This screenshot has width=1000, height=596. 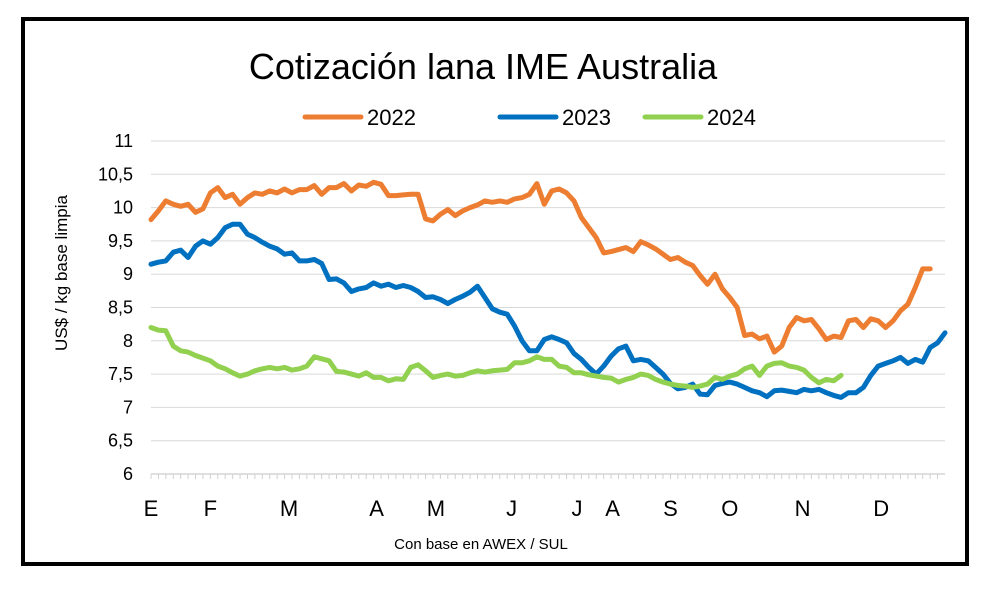 I want to click on y-tick-label: 7, so click(x=128, y=407).